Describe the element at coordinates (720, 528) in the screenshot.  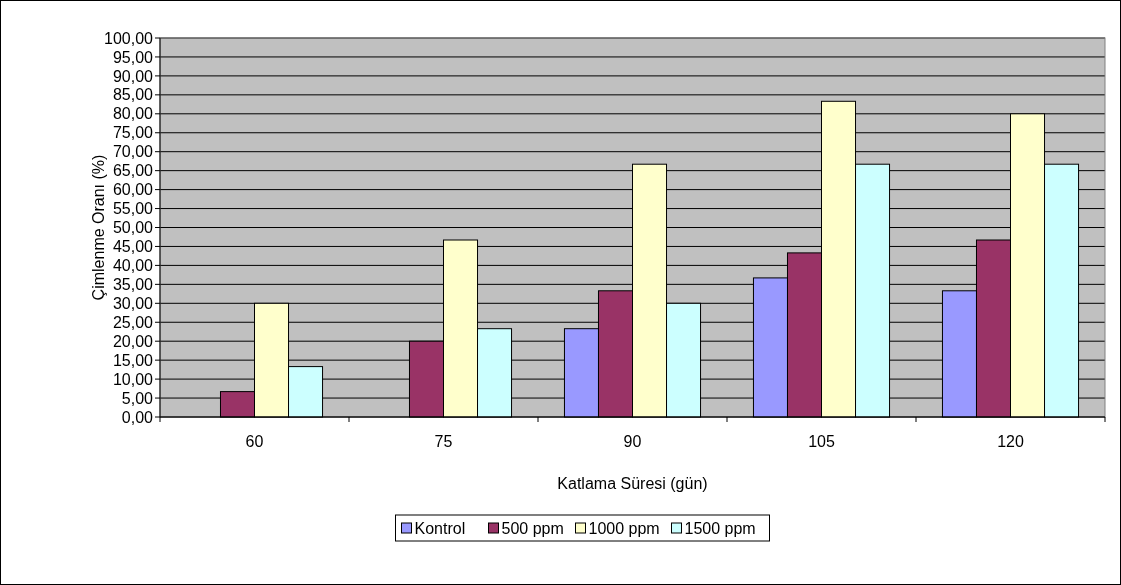
I see `legend-label: 1500 ppm` at that location.